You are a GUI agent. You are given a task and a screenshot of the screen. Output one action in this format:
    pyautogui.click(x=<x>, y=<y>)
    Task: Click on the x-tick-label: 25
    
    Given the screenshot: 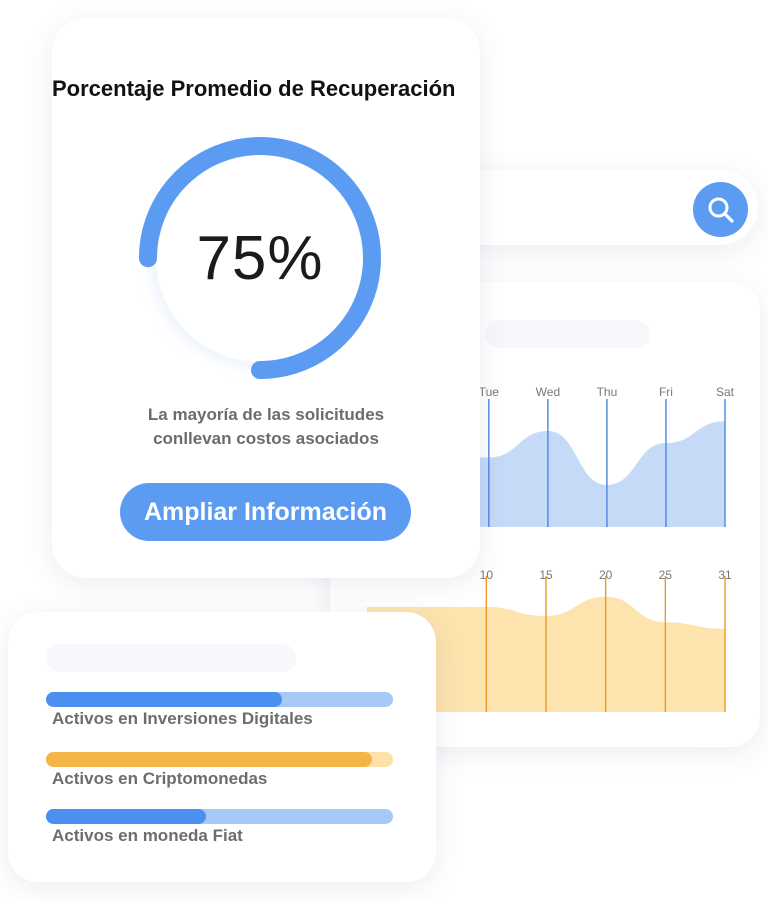 What is the action you would take?
    pyautogui.click(x=666, y=575)
    